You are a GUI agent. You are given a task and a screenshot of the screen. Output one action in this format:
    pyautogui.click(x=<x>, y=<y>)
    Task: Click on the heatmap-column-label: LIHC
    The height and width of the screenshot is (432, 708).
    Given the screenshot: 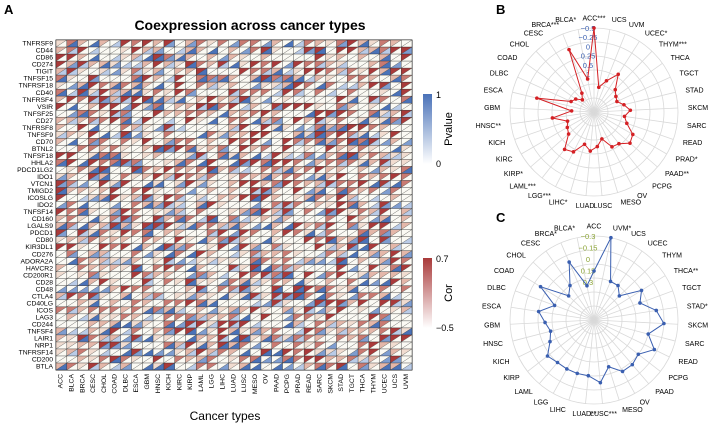 What is the action you would take?
    pyautogui.click(x=223, y=382)
    